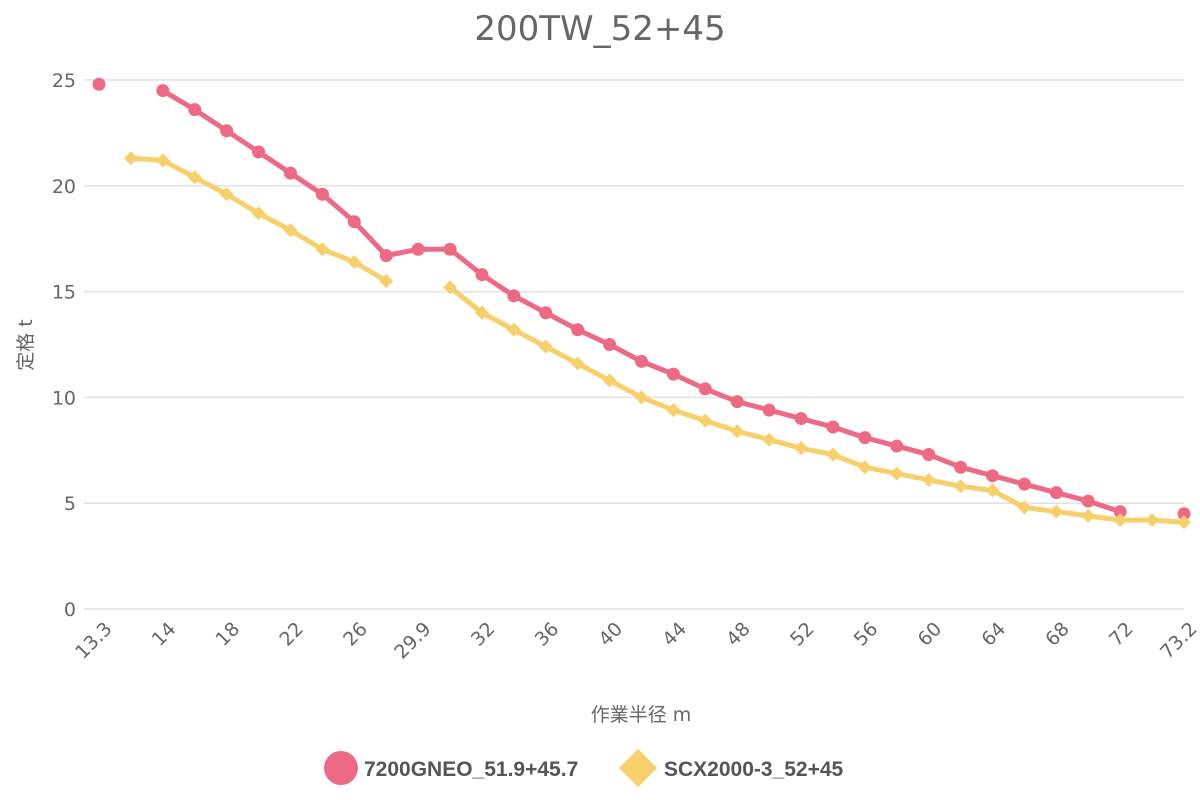  What do you see at coordinates (547, 634) in the screenshot?
I see `x-tick-label: 36` at bounding box center [547, 634].